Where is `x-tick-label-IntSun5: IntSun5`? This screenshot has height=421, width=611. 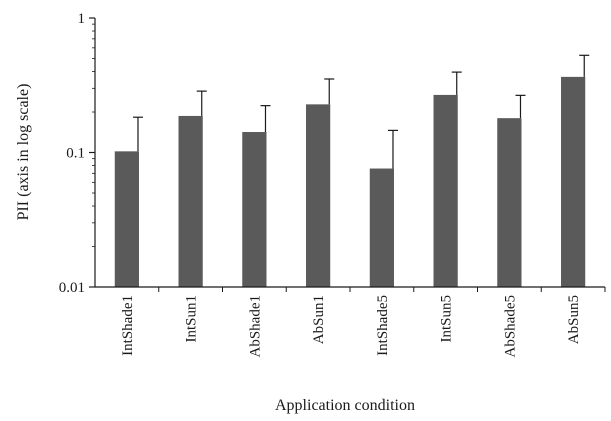
x-tick-label-IntSun5: IntSun5 is located at coordinates (447, 319).